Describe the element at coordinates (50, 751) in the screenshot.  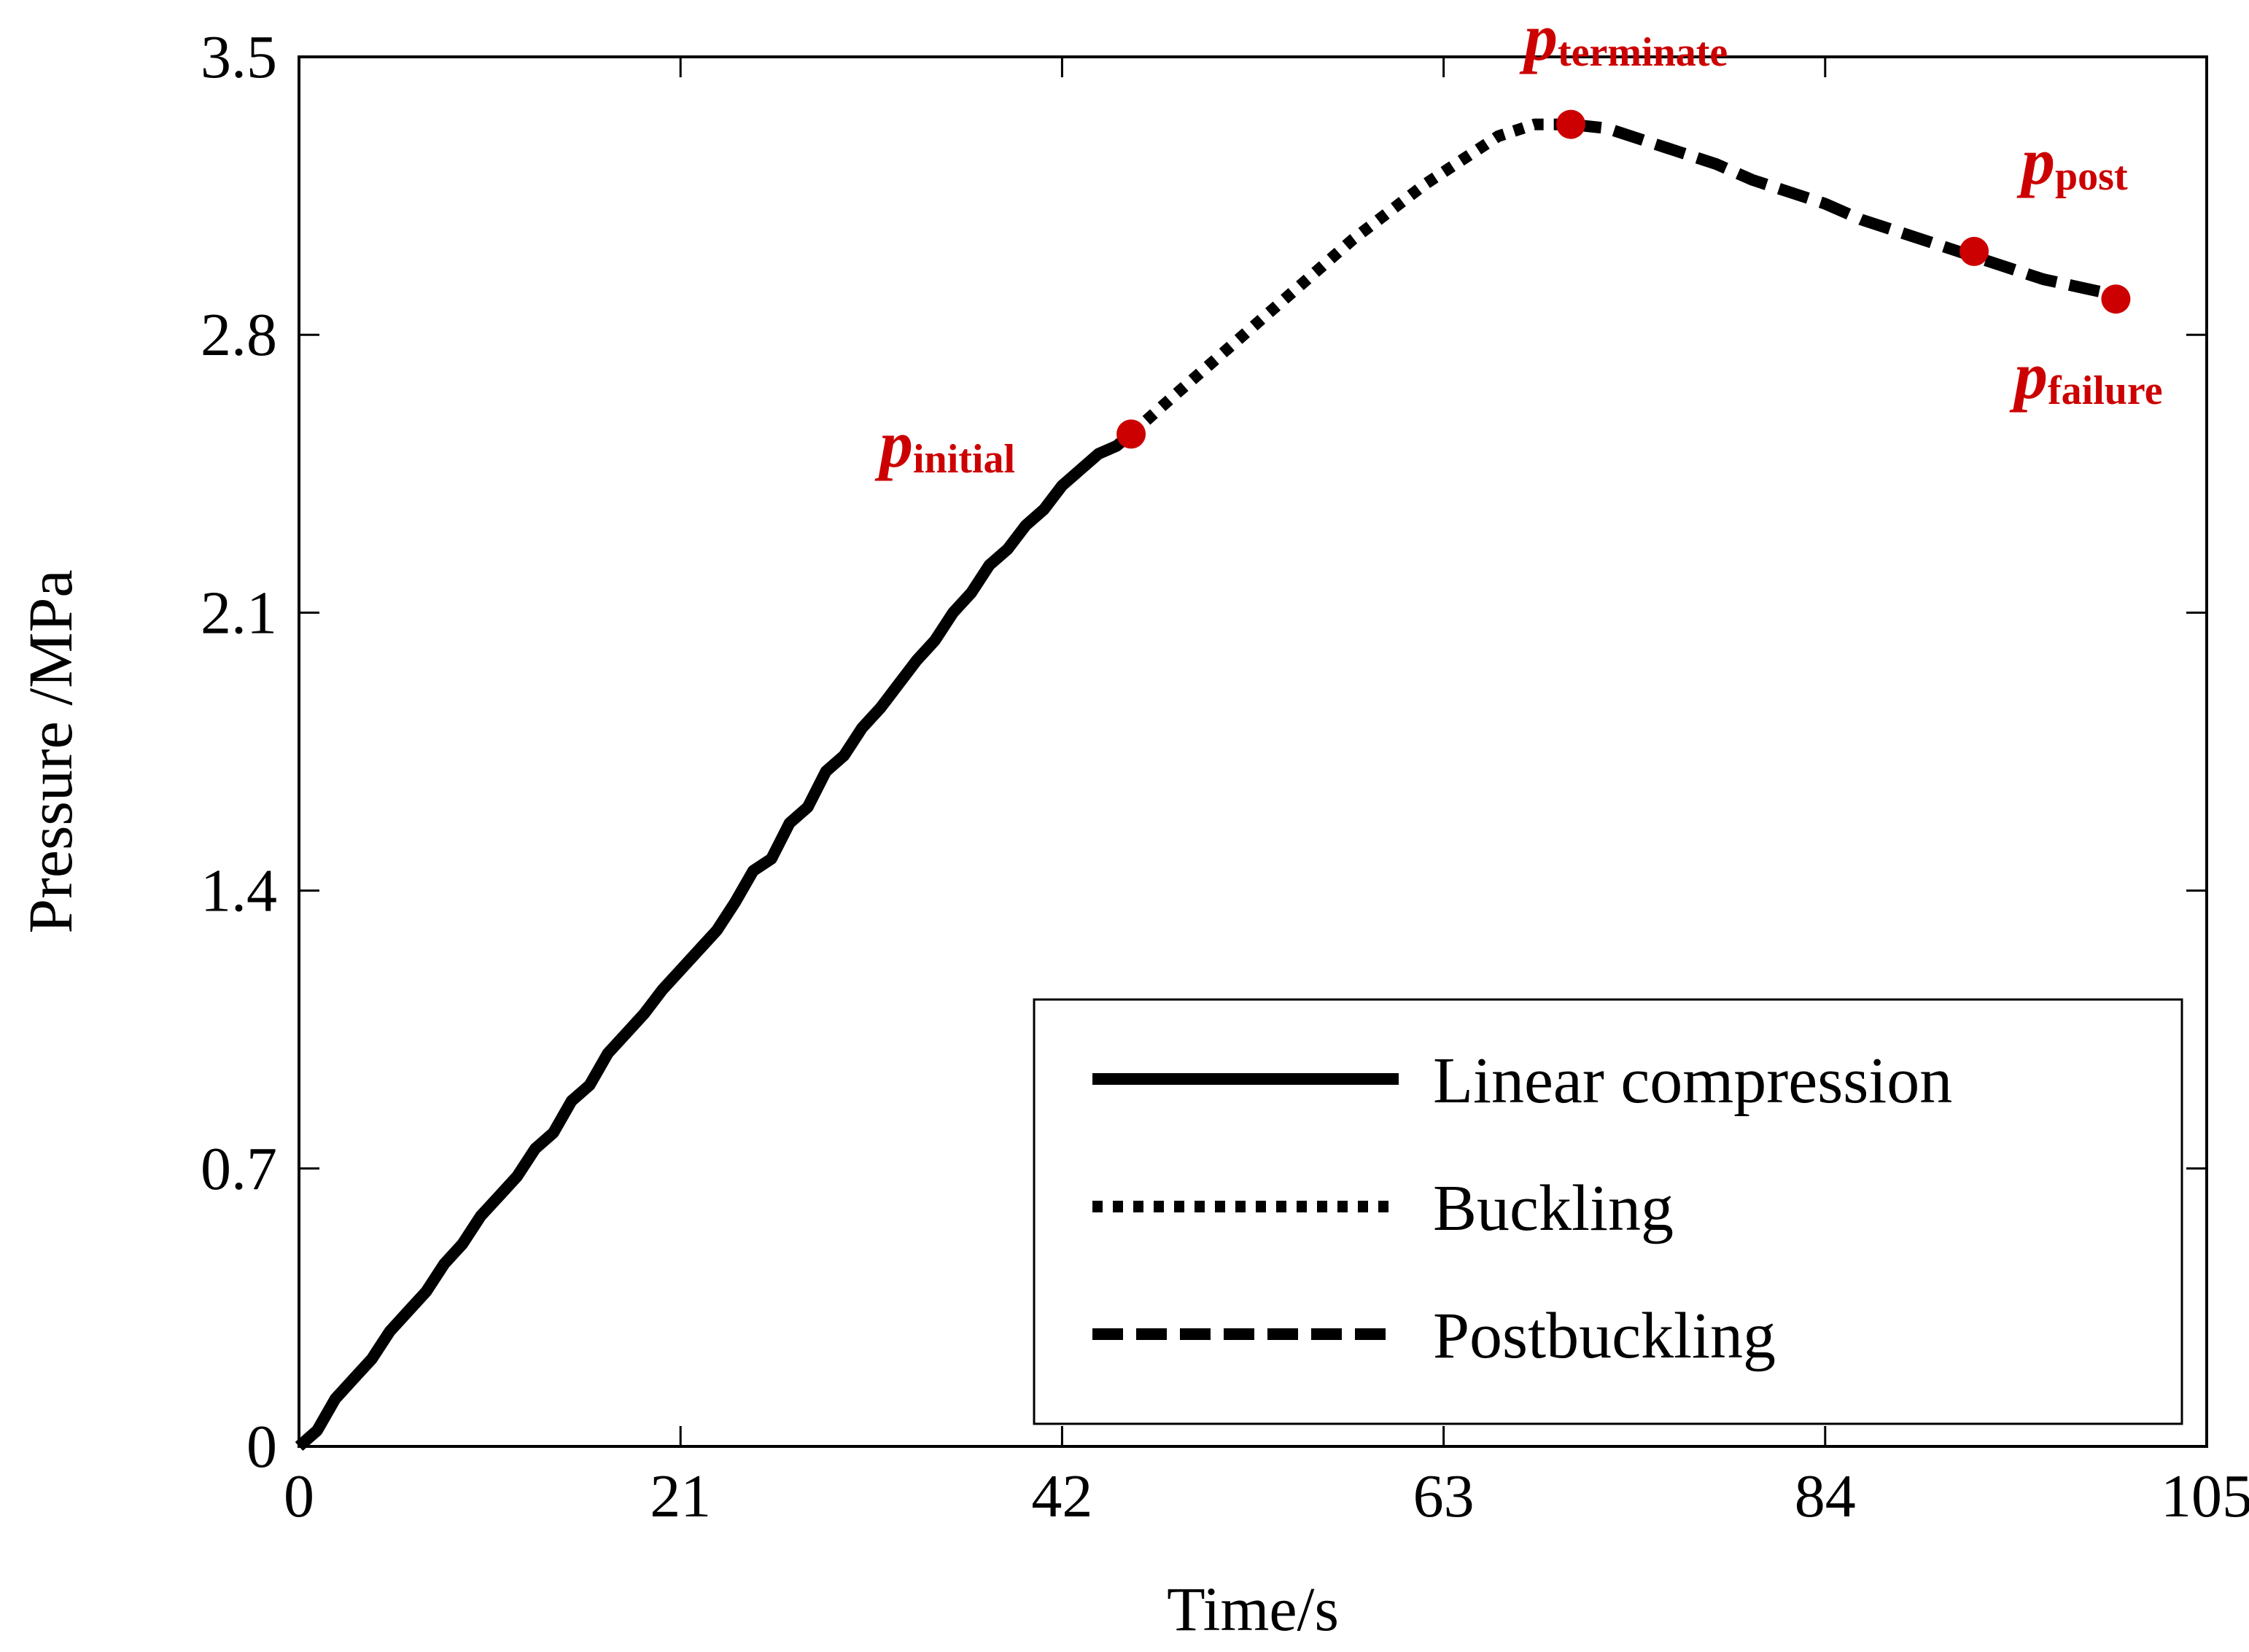
I see `y-axis-title: Pressure /MPa` at that location.